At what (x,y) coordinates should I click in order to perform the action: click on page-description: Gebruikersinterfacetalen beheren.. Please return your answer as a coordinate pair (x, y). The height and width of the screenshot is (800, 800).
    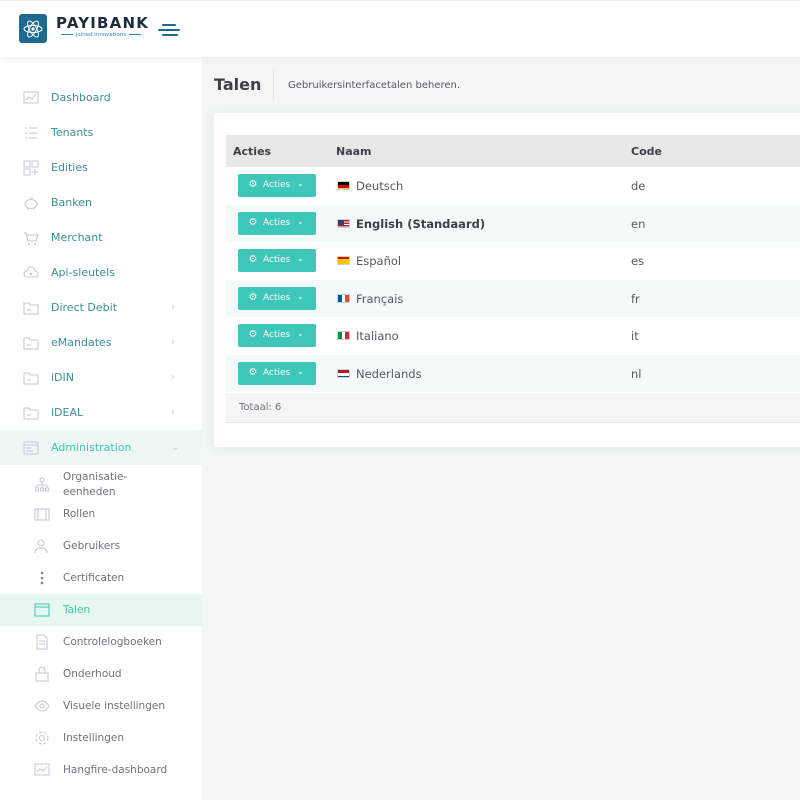
    Looking at the image, I should click on (374, 85).